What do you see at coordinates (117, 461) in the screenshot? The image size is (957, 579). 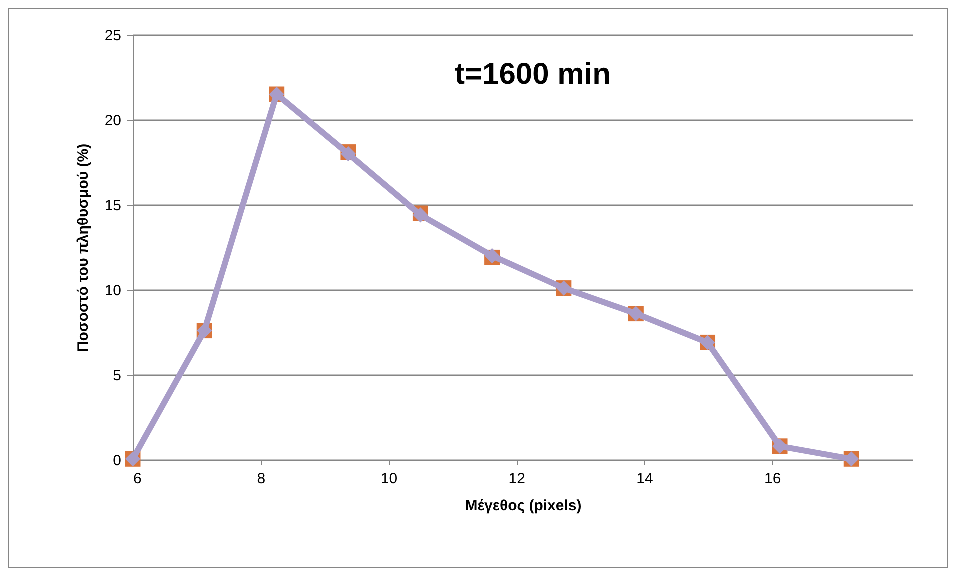 I see `y-tick-label: 0` at bounding box center [117, 461].